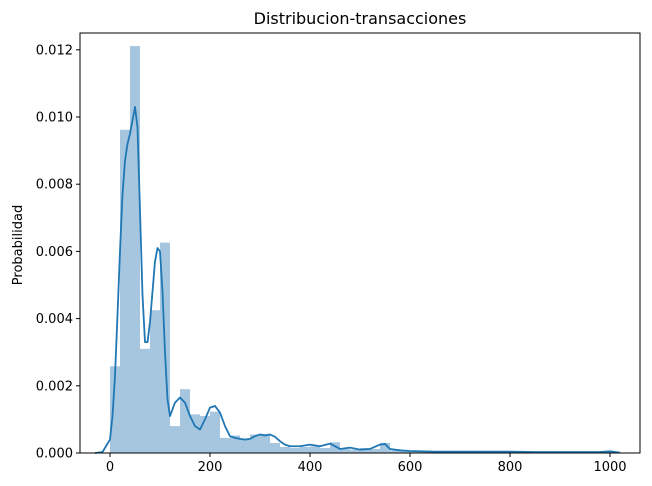  I want to click on chart-title: Distribucion-transacciones, so click(360, 18).